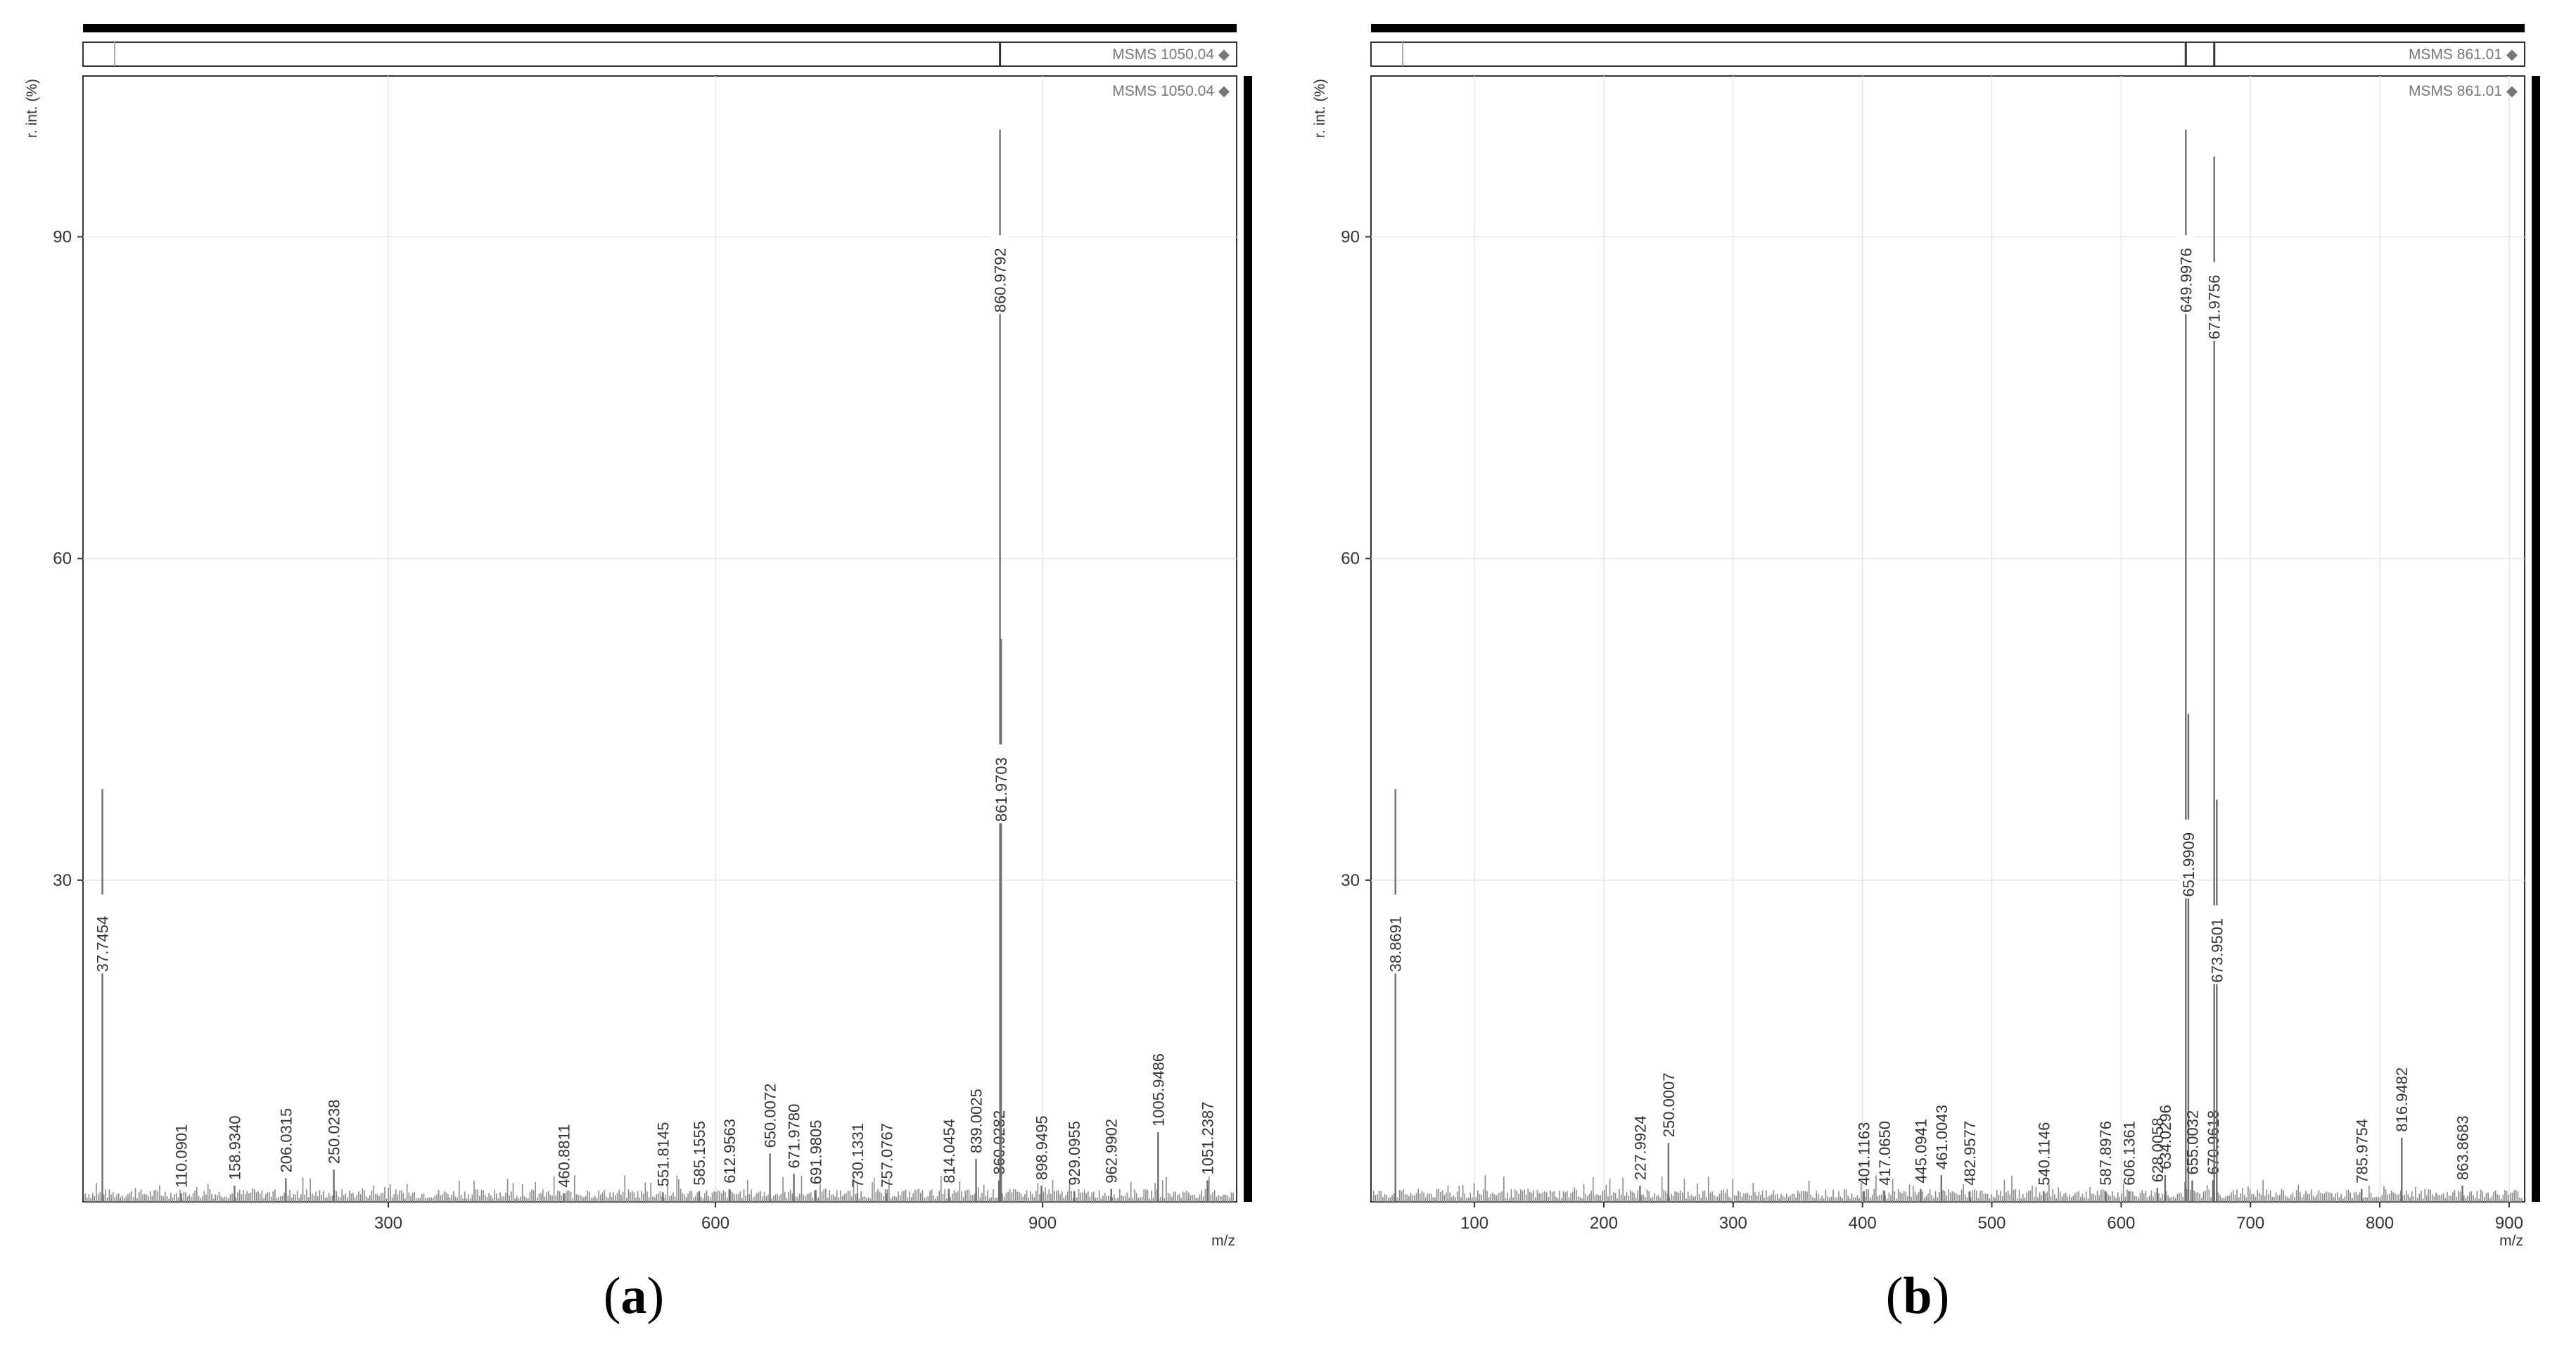 Image resolution: width=2576 pixels, height=1351 pixels. What do you see at coordinates (2402, 1099) in the screenshot?
I see `peak-label: 816.9482` at bounding box center [2402, 1099].